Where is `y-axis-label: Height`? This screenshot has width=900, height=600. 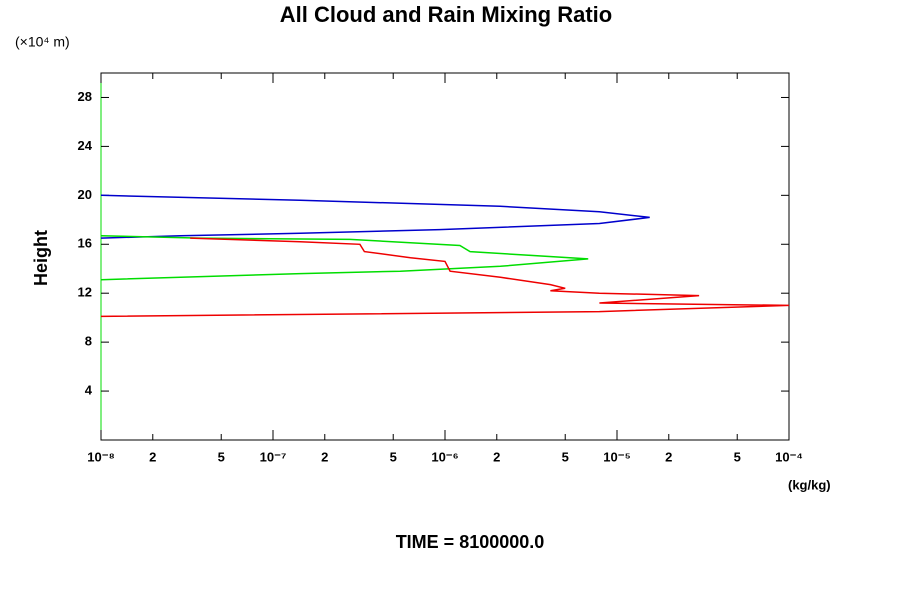
y-axis-label: Height is located at coordinates (41, 258).